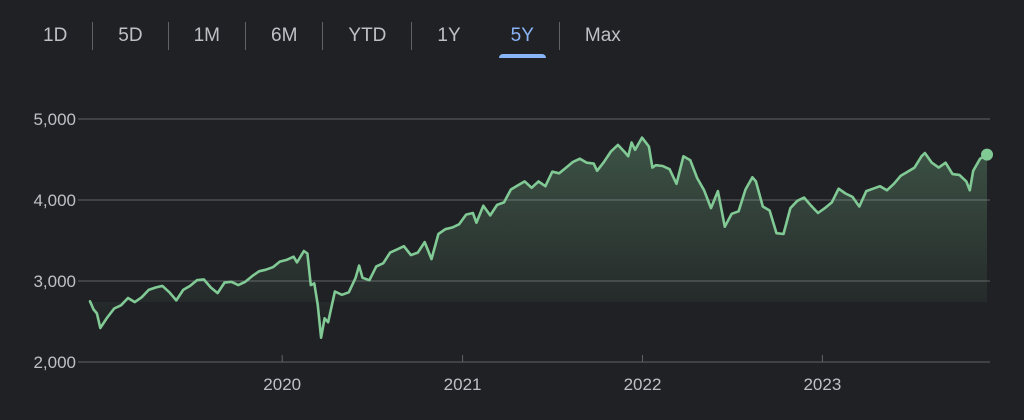  What do you see at coordinates (602, 35) in the screenshot?
I see `range-tab-max: Max` at bounding box center [602, 35].